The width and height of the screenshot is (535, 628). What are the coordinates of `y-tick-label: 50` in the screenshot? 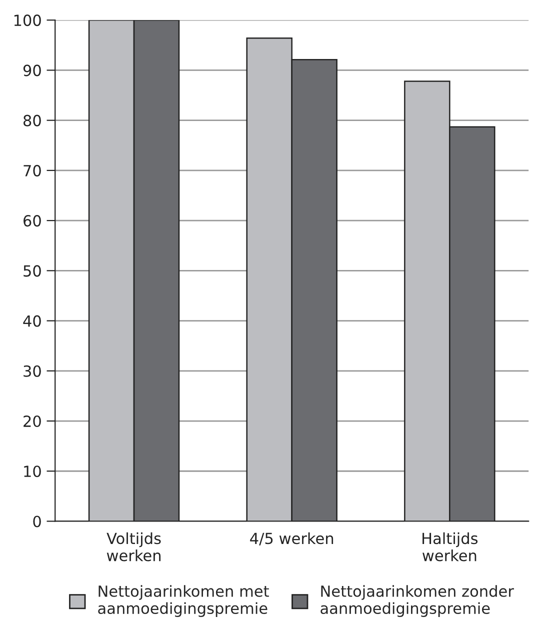 It's located at (32, 271).